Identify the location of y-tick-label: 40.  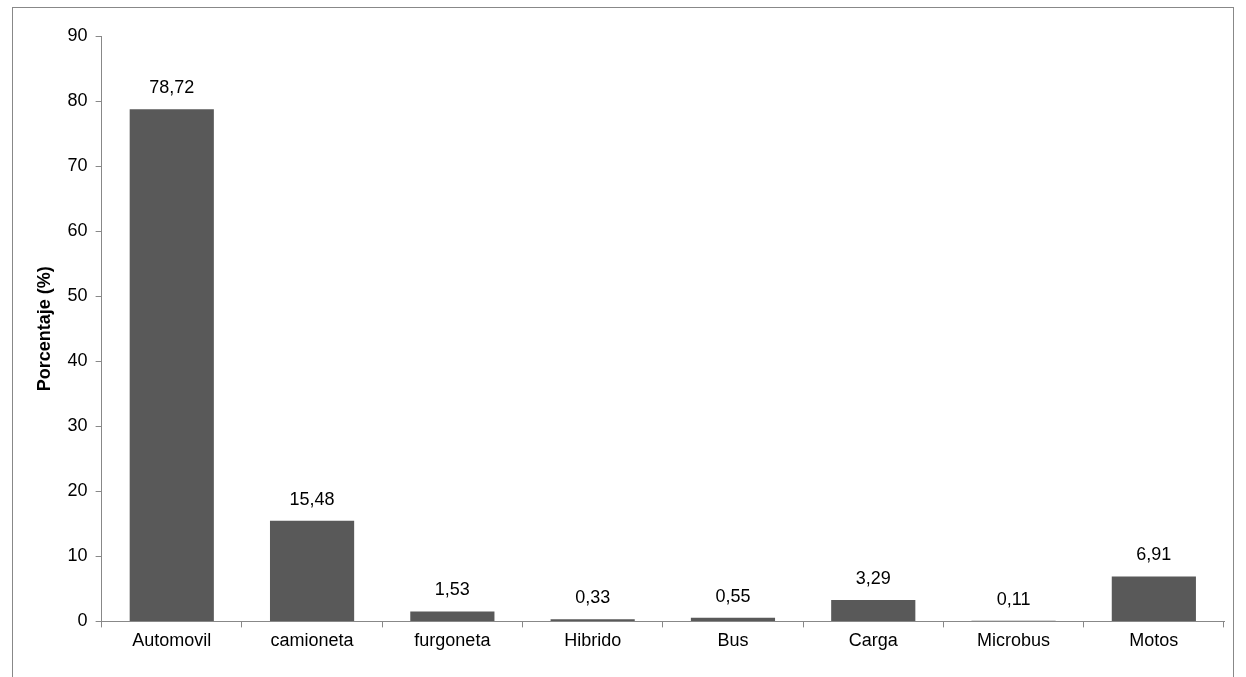
(77, 360).